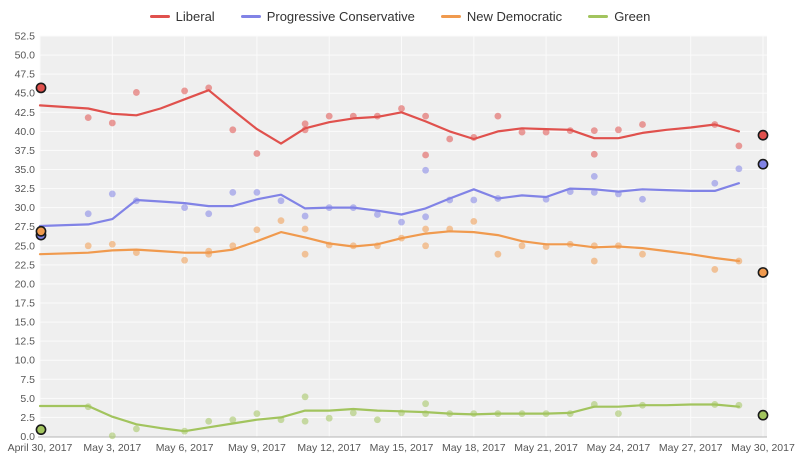 The width and height of the screenshot is (800, 460). I want to click on x-axis-tick-label: May 24, 2017, so click(619, 448).